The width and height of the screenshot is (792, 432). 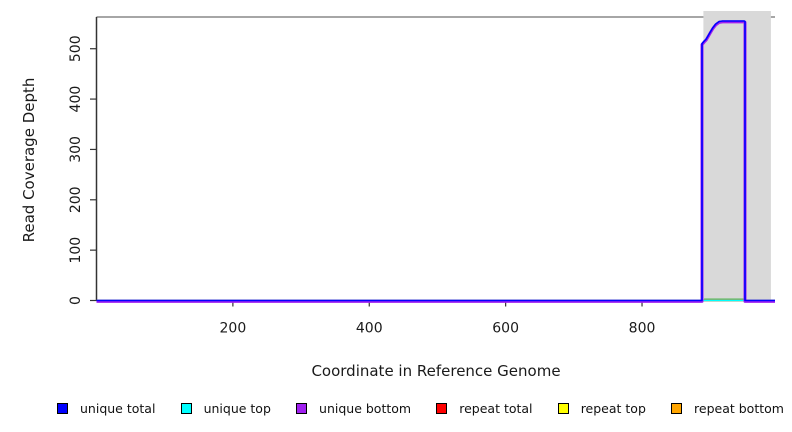 I want to click on legend-item-unique-bottom: unique bottom, so click(x=353, y=408).